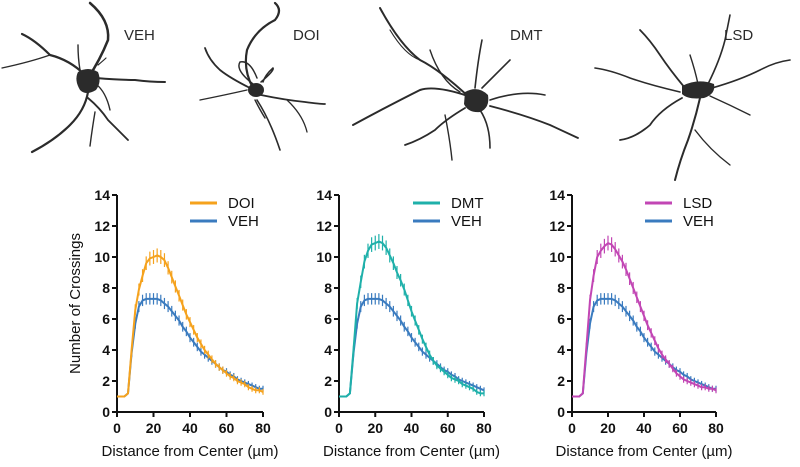 The width and height of the screenshot is (800, 467). I want to click on legend-label-dmt: DMT, so click(467, 203).